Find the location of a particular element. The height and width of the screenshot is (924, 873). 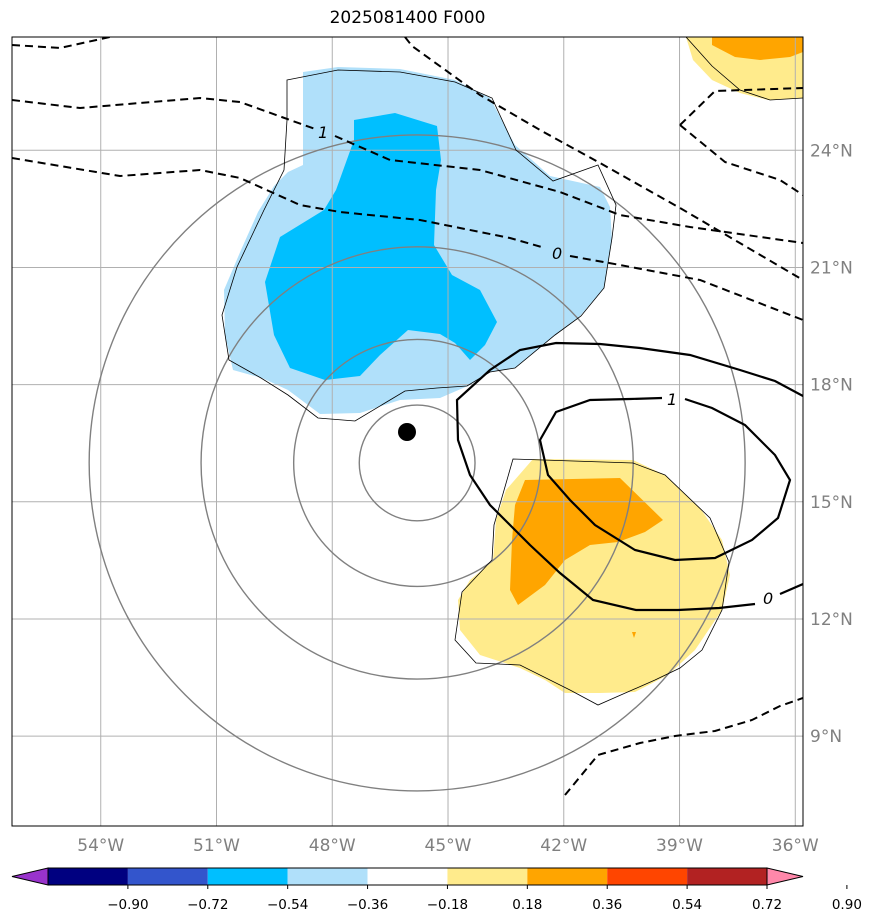

colorbar-tick-label: 0.72 is located at coordinates (767, 905).